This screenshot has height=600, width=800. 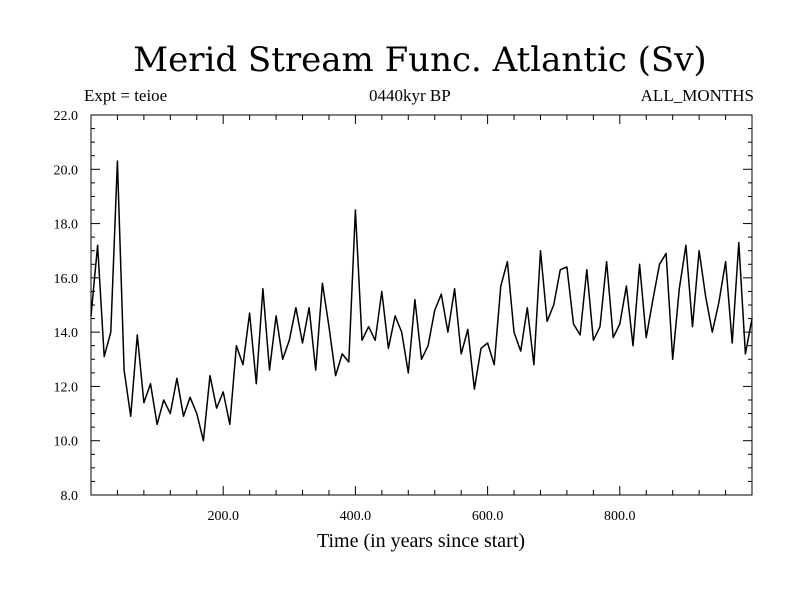 I want to click on y-tick-label: 20.0, so click(x=66, y=170).